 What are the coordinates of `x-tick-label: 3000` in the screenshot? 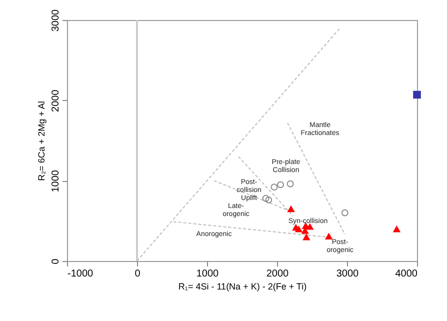 It's located at (348, 274).